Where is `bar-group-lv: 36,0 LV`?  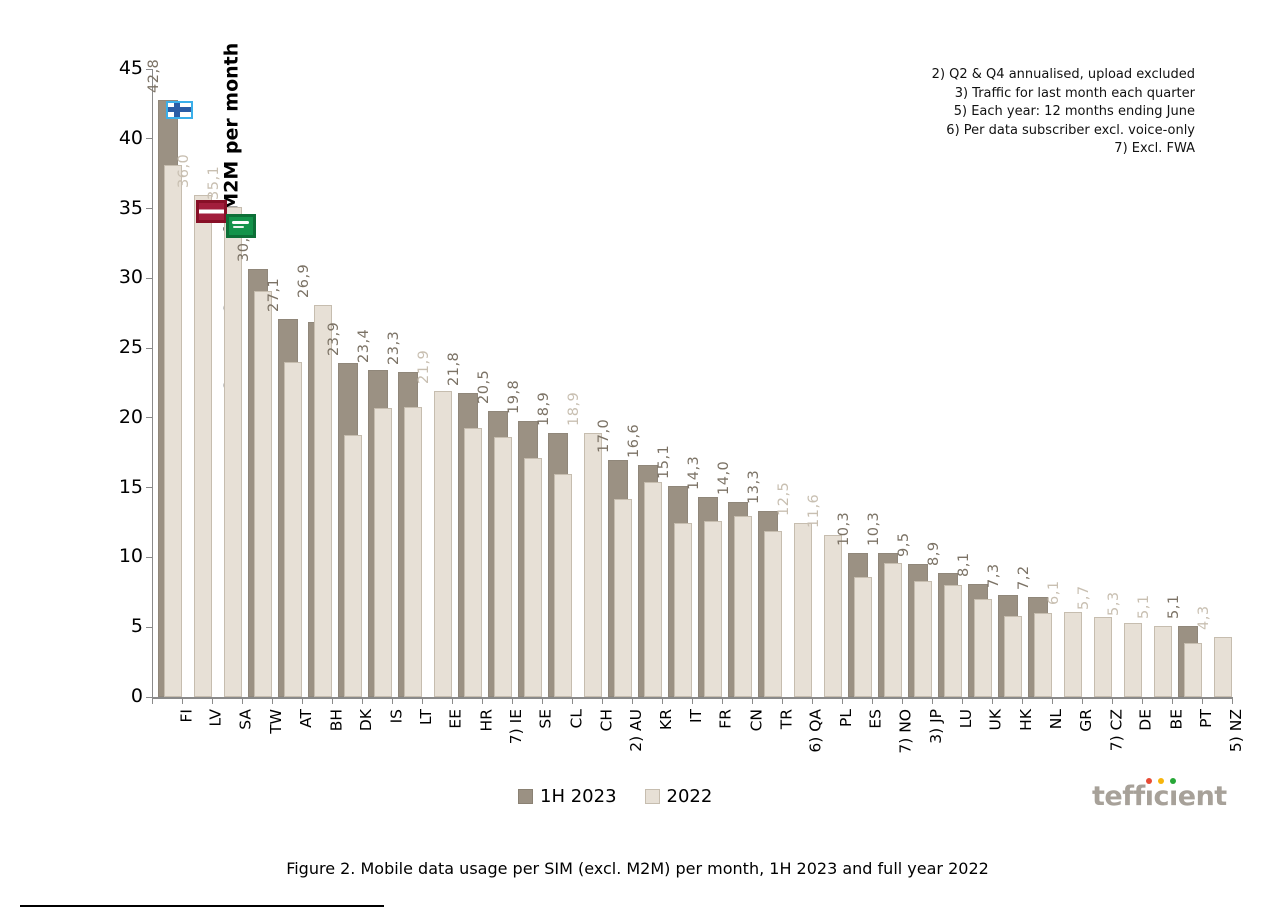
bar-group-lv: 36,0 LV is located at coordinates (200, 398).